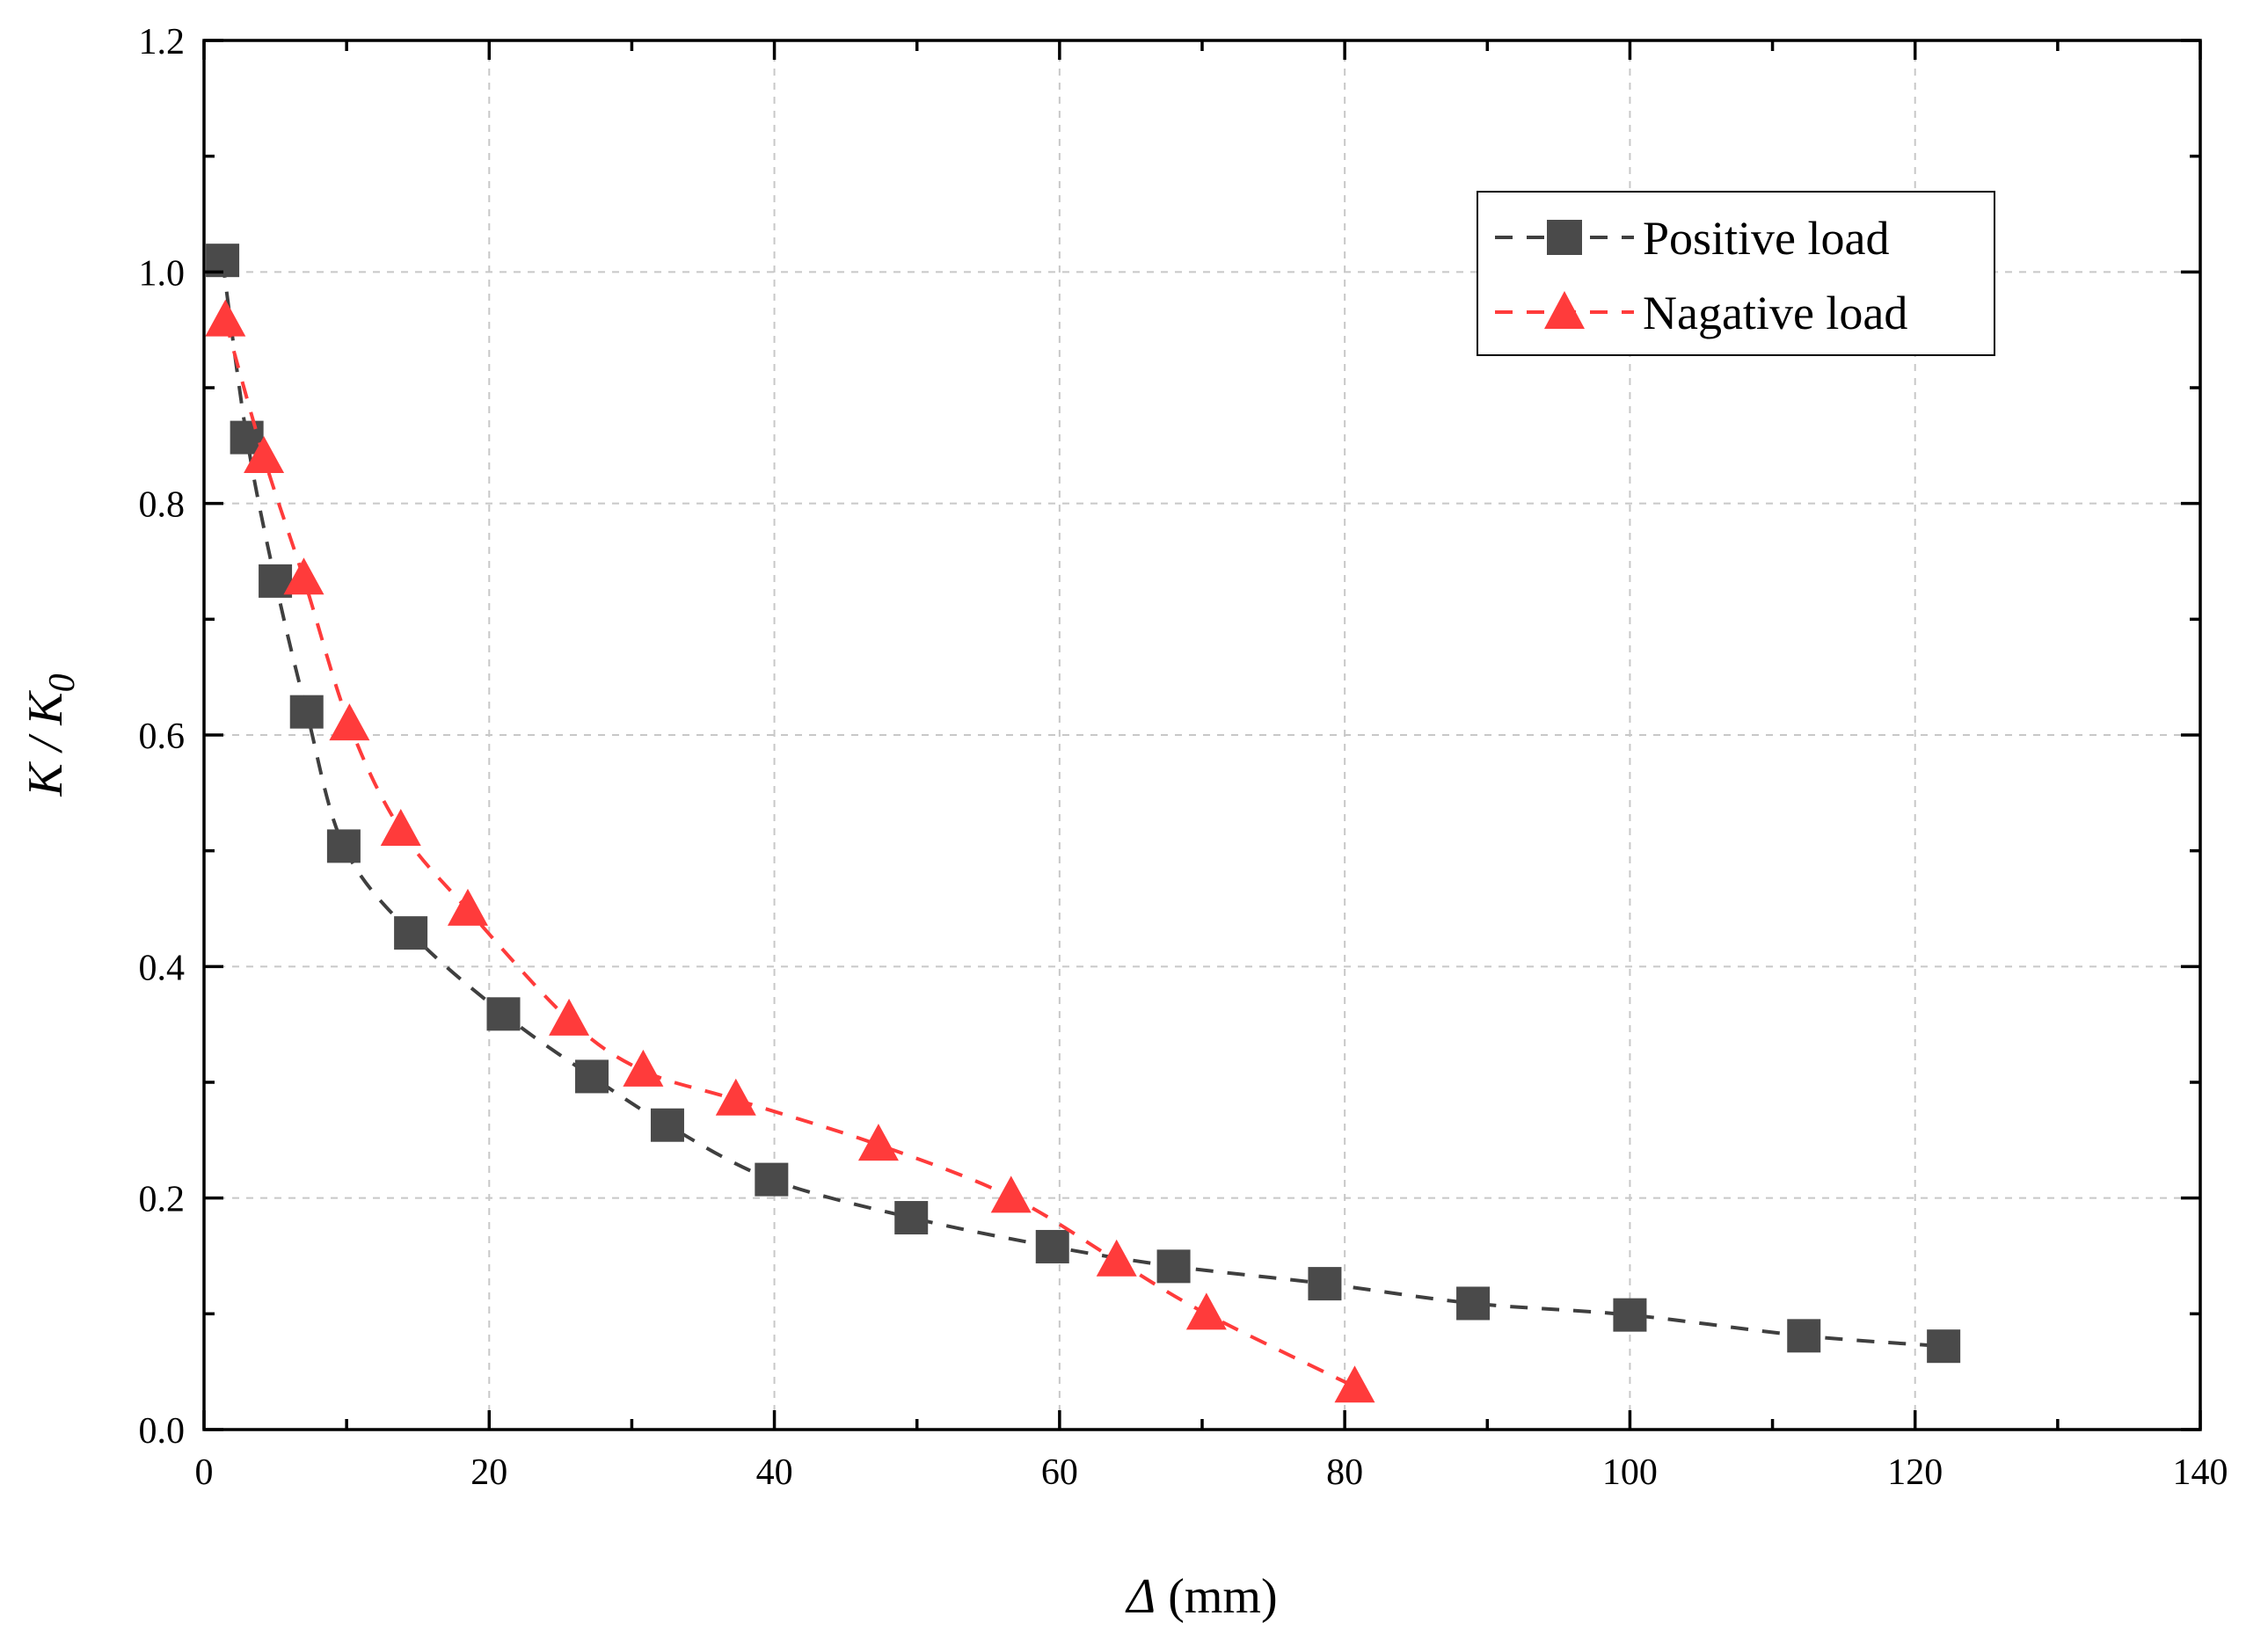  What do you see at coordinates (1630, 1473) in the screenshot?
I see `x-tick-label: 100` at bounding box center [1630, 1473].